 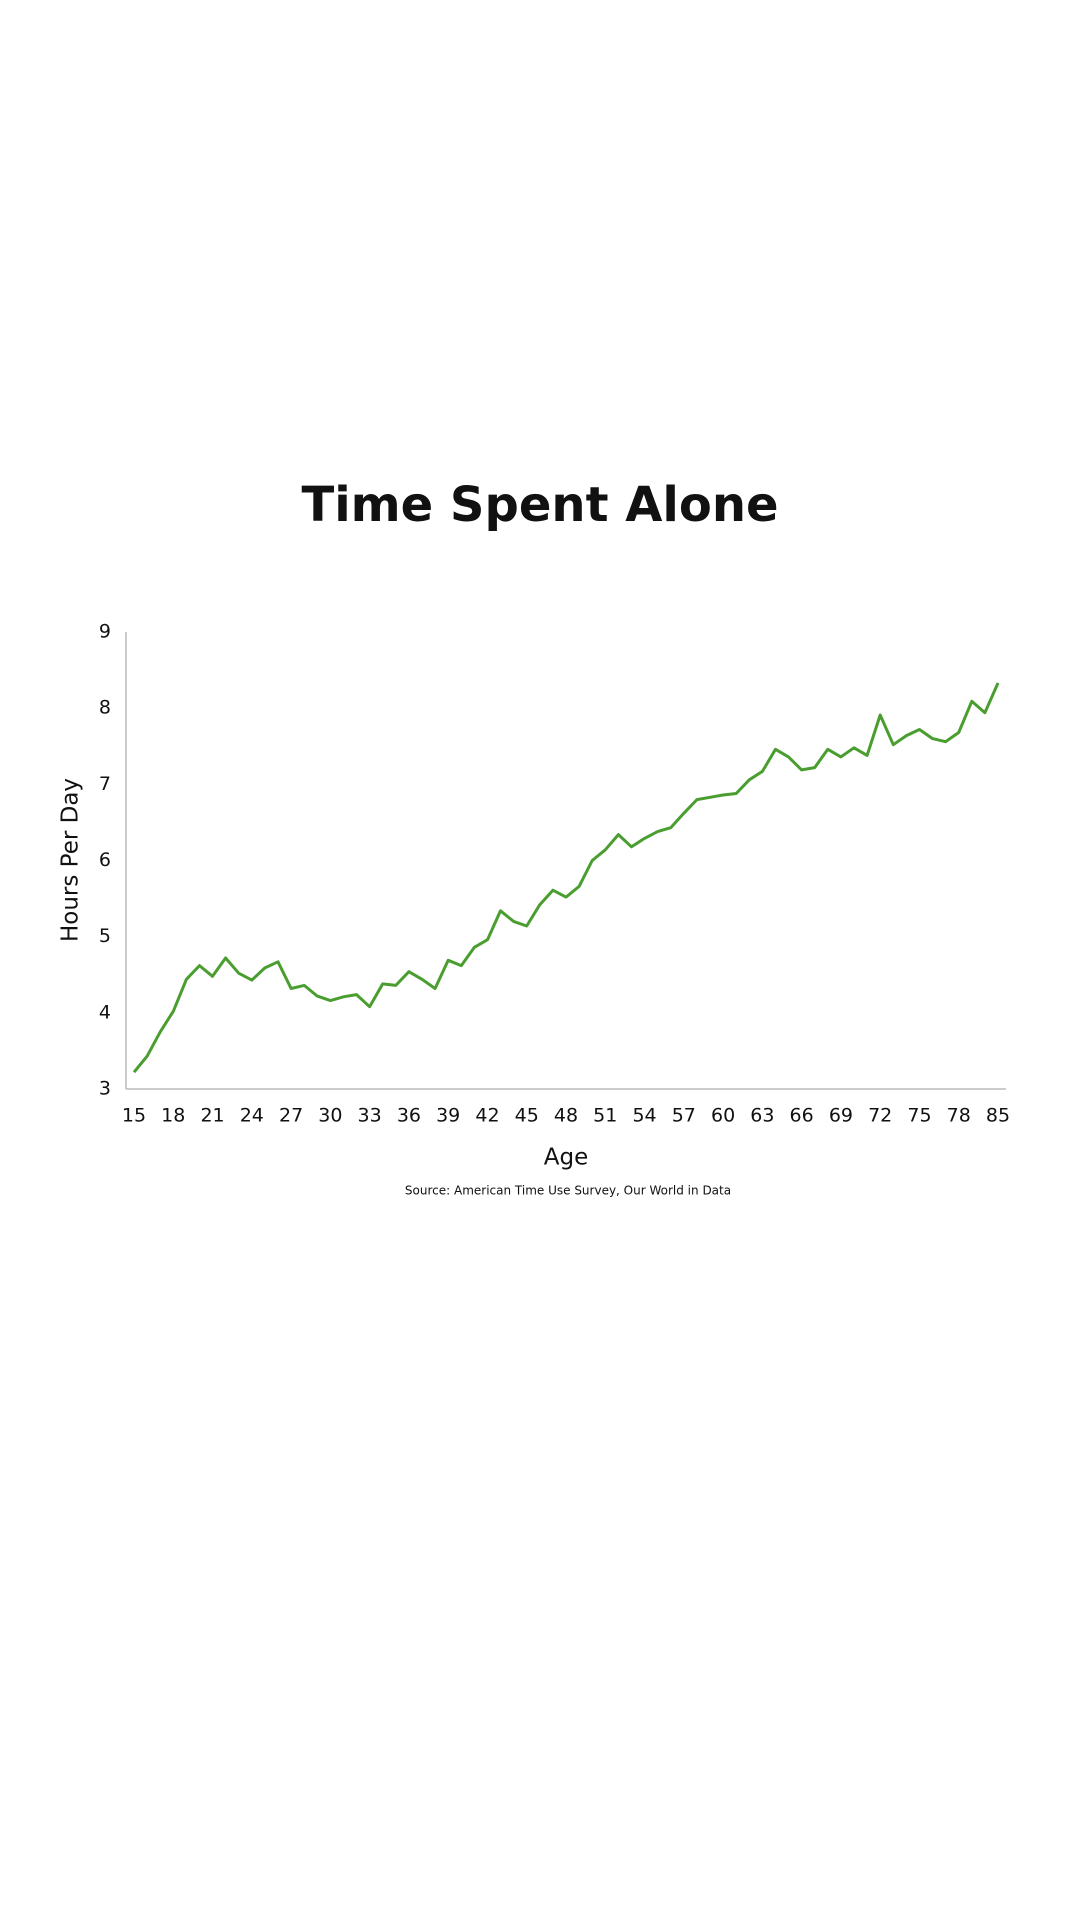 What do you see at coordinates (105, 708) in the screenshot?
I see `y-tick-label: 8` at bounding box center [105, 708].